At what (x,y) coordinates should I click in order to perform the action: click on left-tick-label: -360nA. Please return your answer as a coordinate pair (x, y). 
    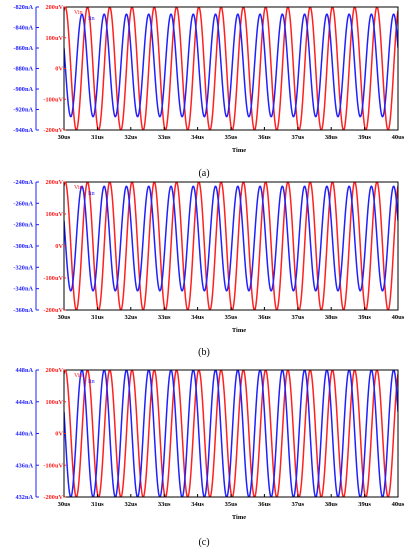
    Looking at the image, I should click on (23, 310).